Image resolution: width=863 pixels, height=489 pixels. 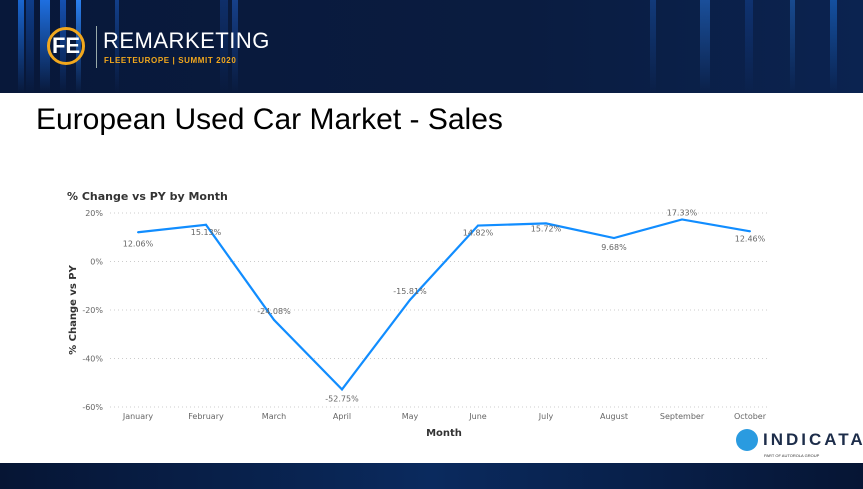 What do you see at coordinates (750, 238) in the screenshot?
I see `data-label: 12.46%` at bounding box center [750, 238].